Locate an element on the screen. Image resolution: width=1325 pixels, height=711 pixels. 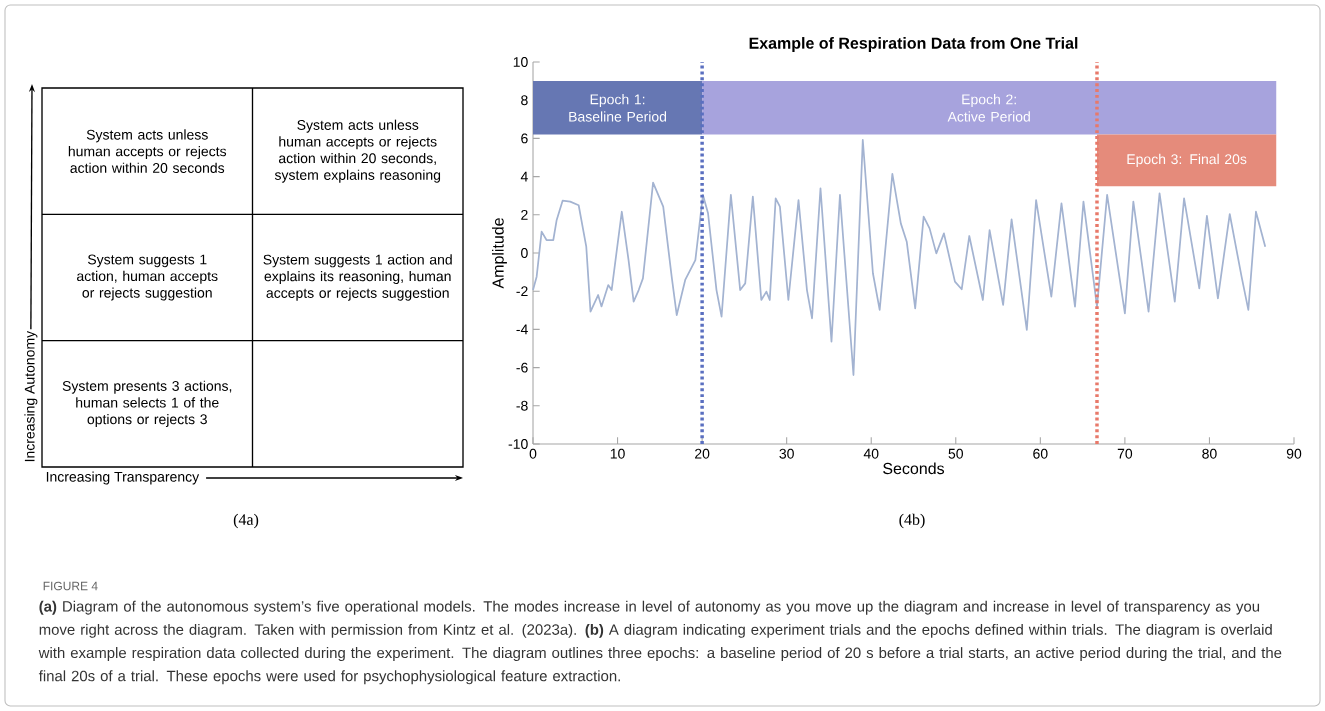
text: (a) Diagram of the autonomous system’s five operational models. The modes increase in level of autonomy as you move up the diagram and increase in level of transparency as you move right across the diagram. Taken with permission from Kintz et al. (2023a). (b) A diagram indicating experiment trials and the epochs defined within trials. The diagram is overlaid with example respiration data collected during the experiment. The diagram outlines three epochs: a baseline period of 20 s before a trial starts, an active period during the trial, and the final 20s of a trial. These epochs were used for psychophysiological feature extraction. is located at coordinates (660, 642).